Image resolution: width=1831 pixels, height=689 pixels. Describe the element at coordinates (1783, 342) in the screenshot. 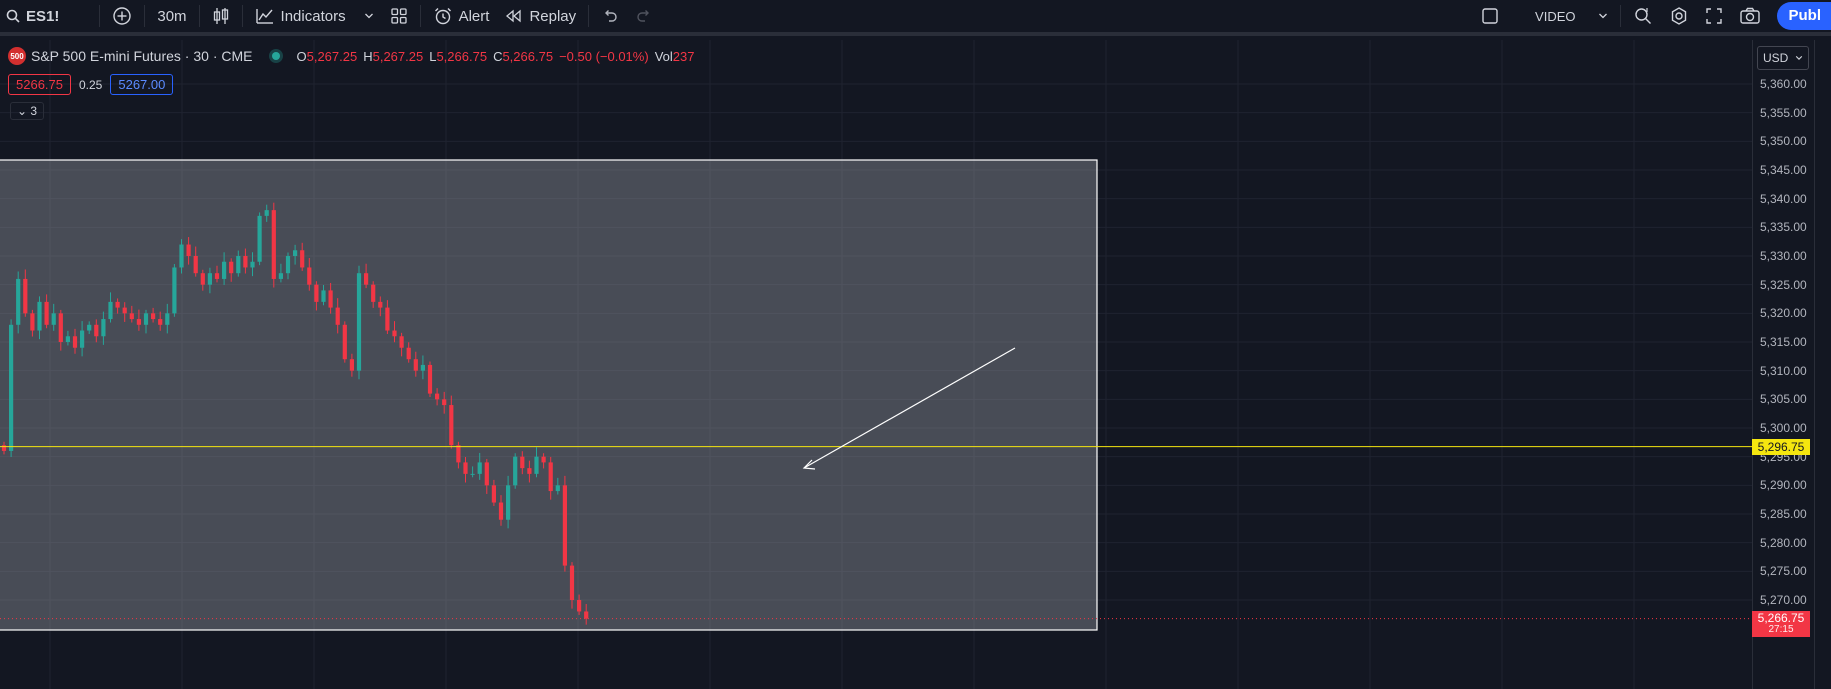

I see `price-tick-label: 5,315.00` at that location.